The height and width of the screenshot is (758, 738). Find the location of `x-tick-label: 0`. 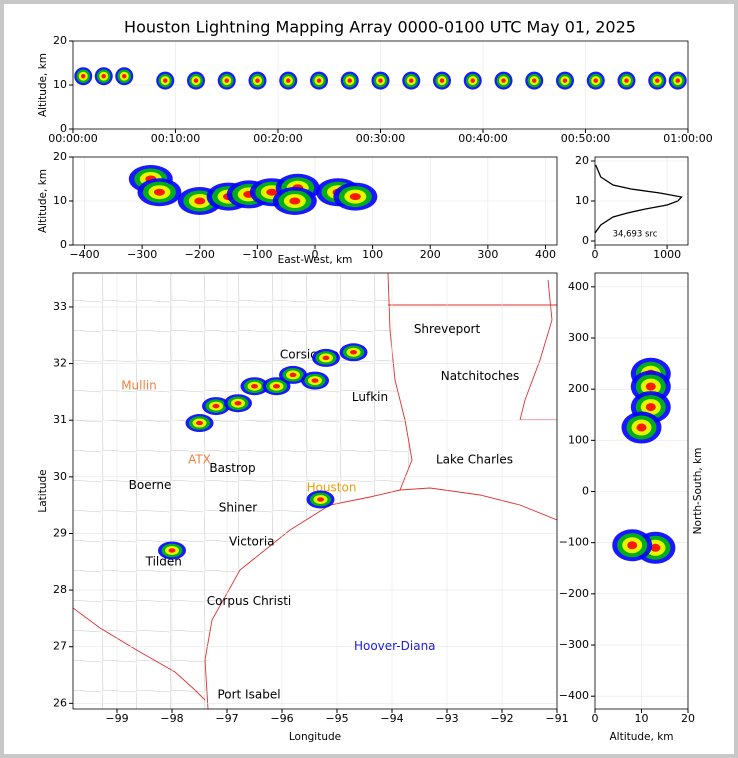

x-tick-label: 0 is located at coordinates (315, 254).